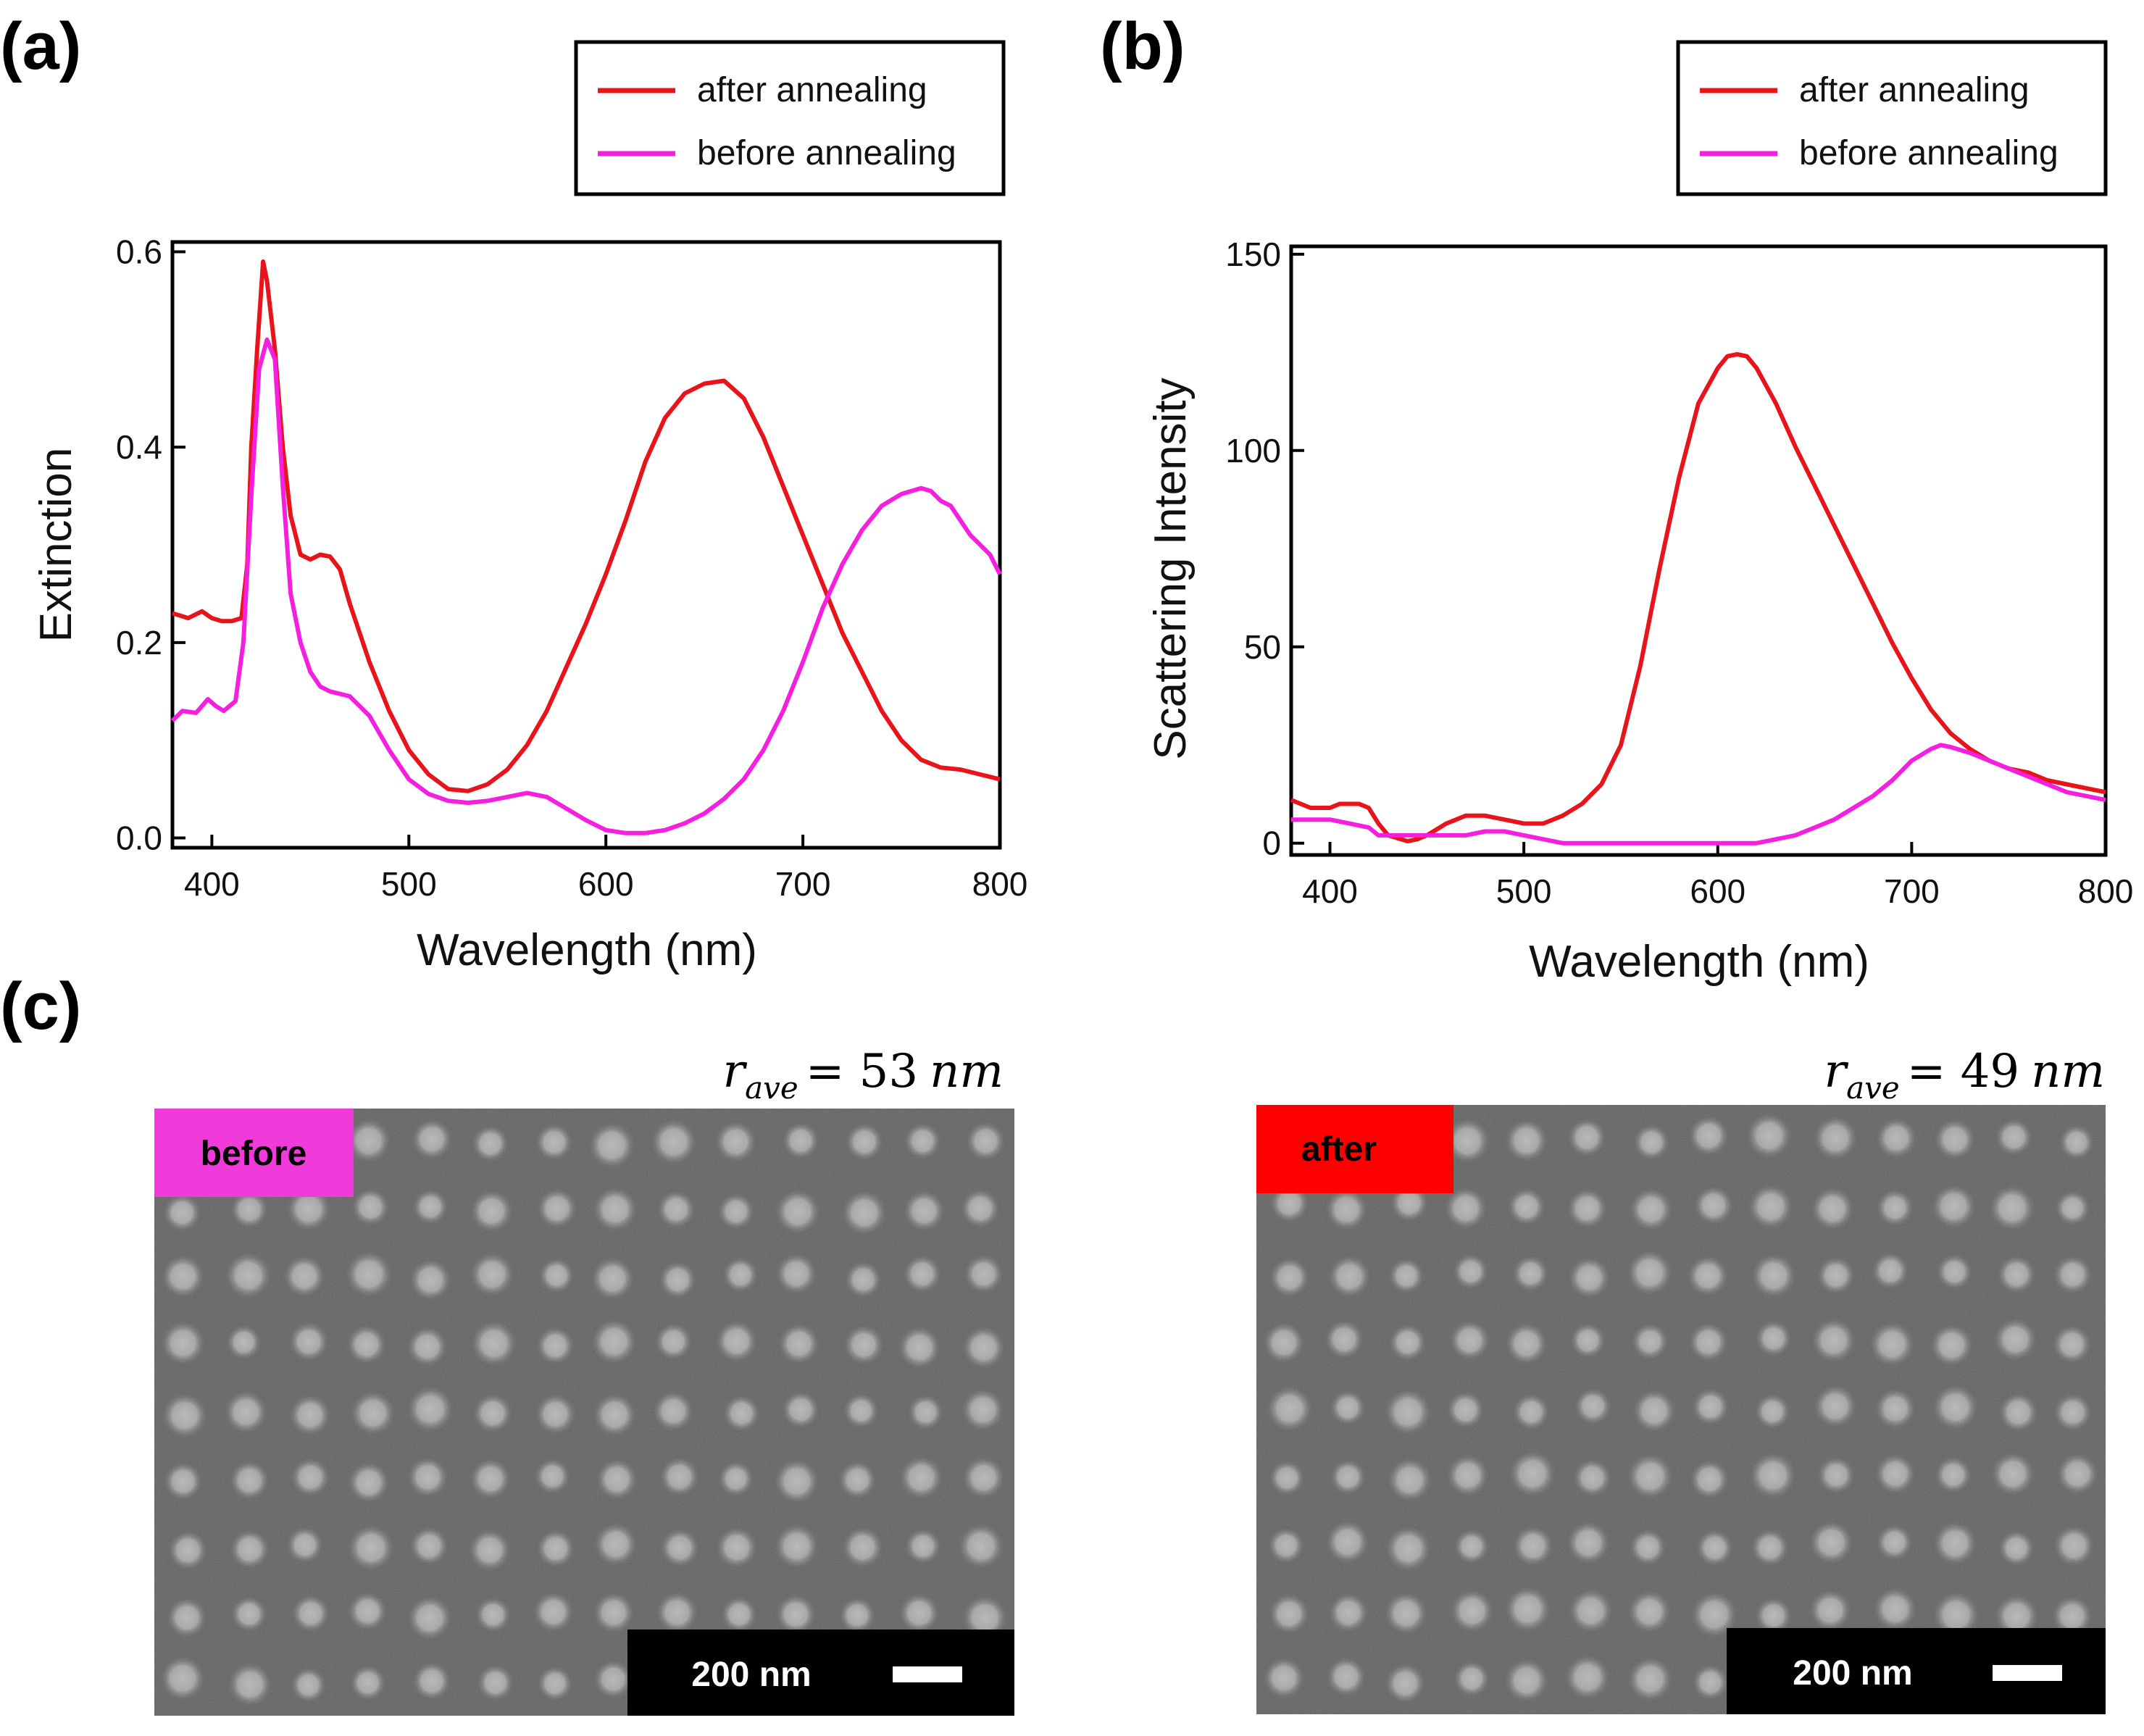  I want to click on series-group-b, so click(1698, 599).